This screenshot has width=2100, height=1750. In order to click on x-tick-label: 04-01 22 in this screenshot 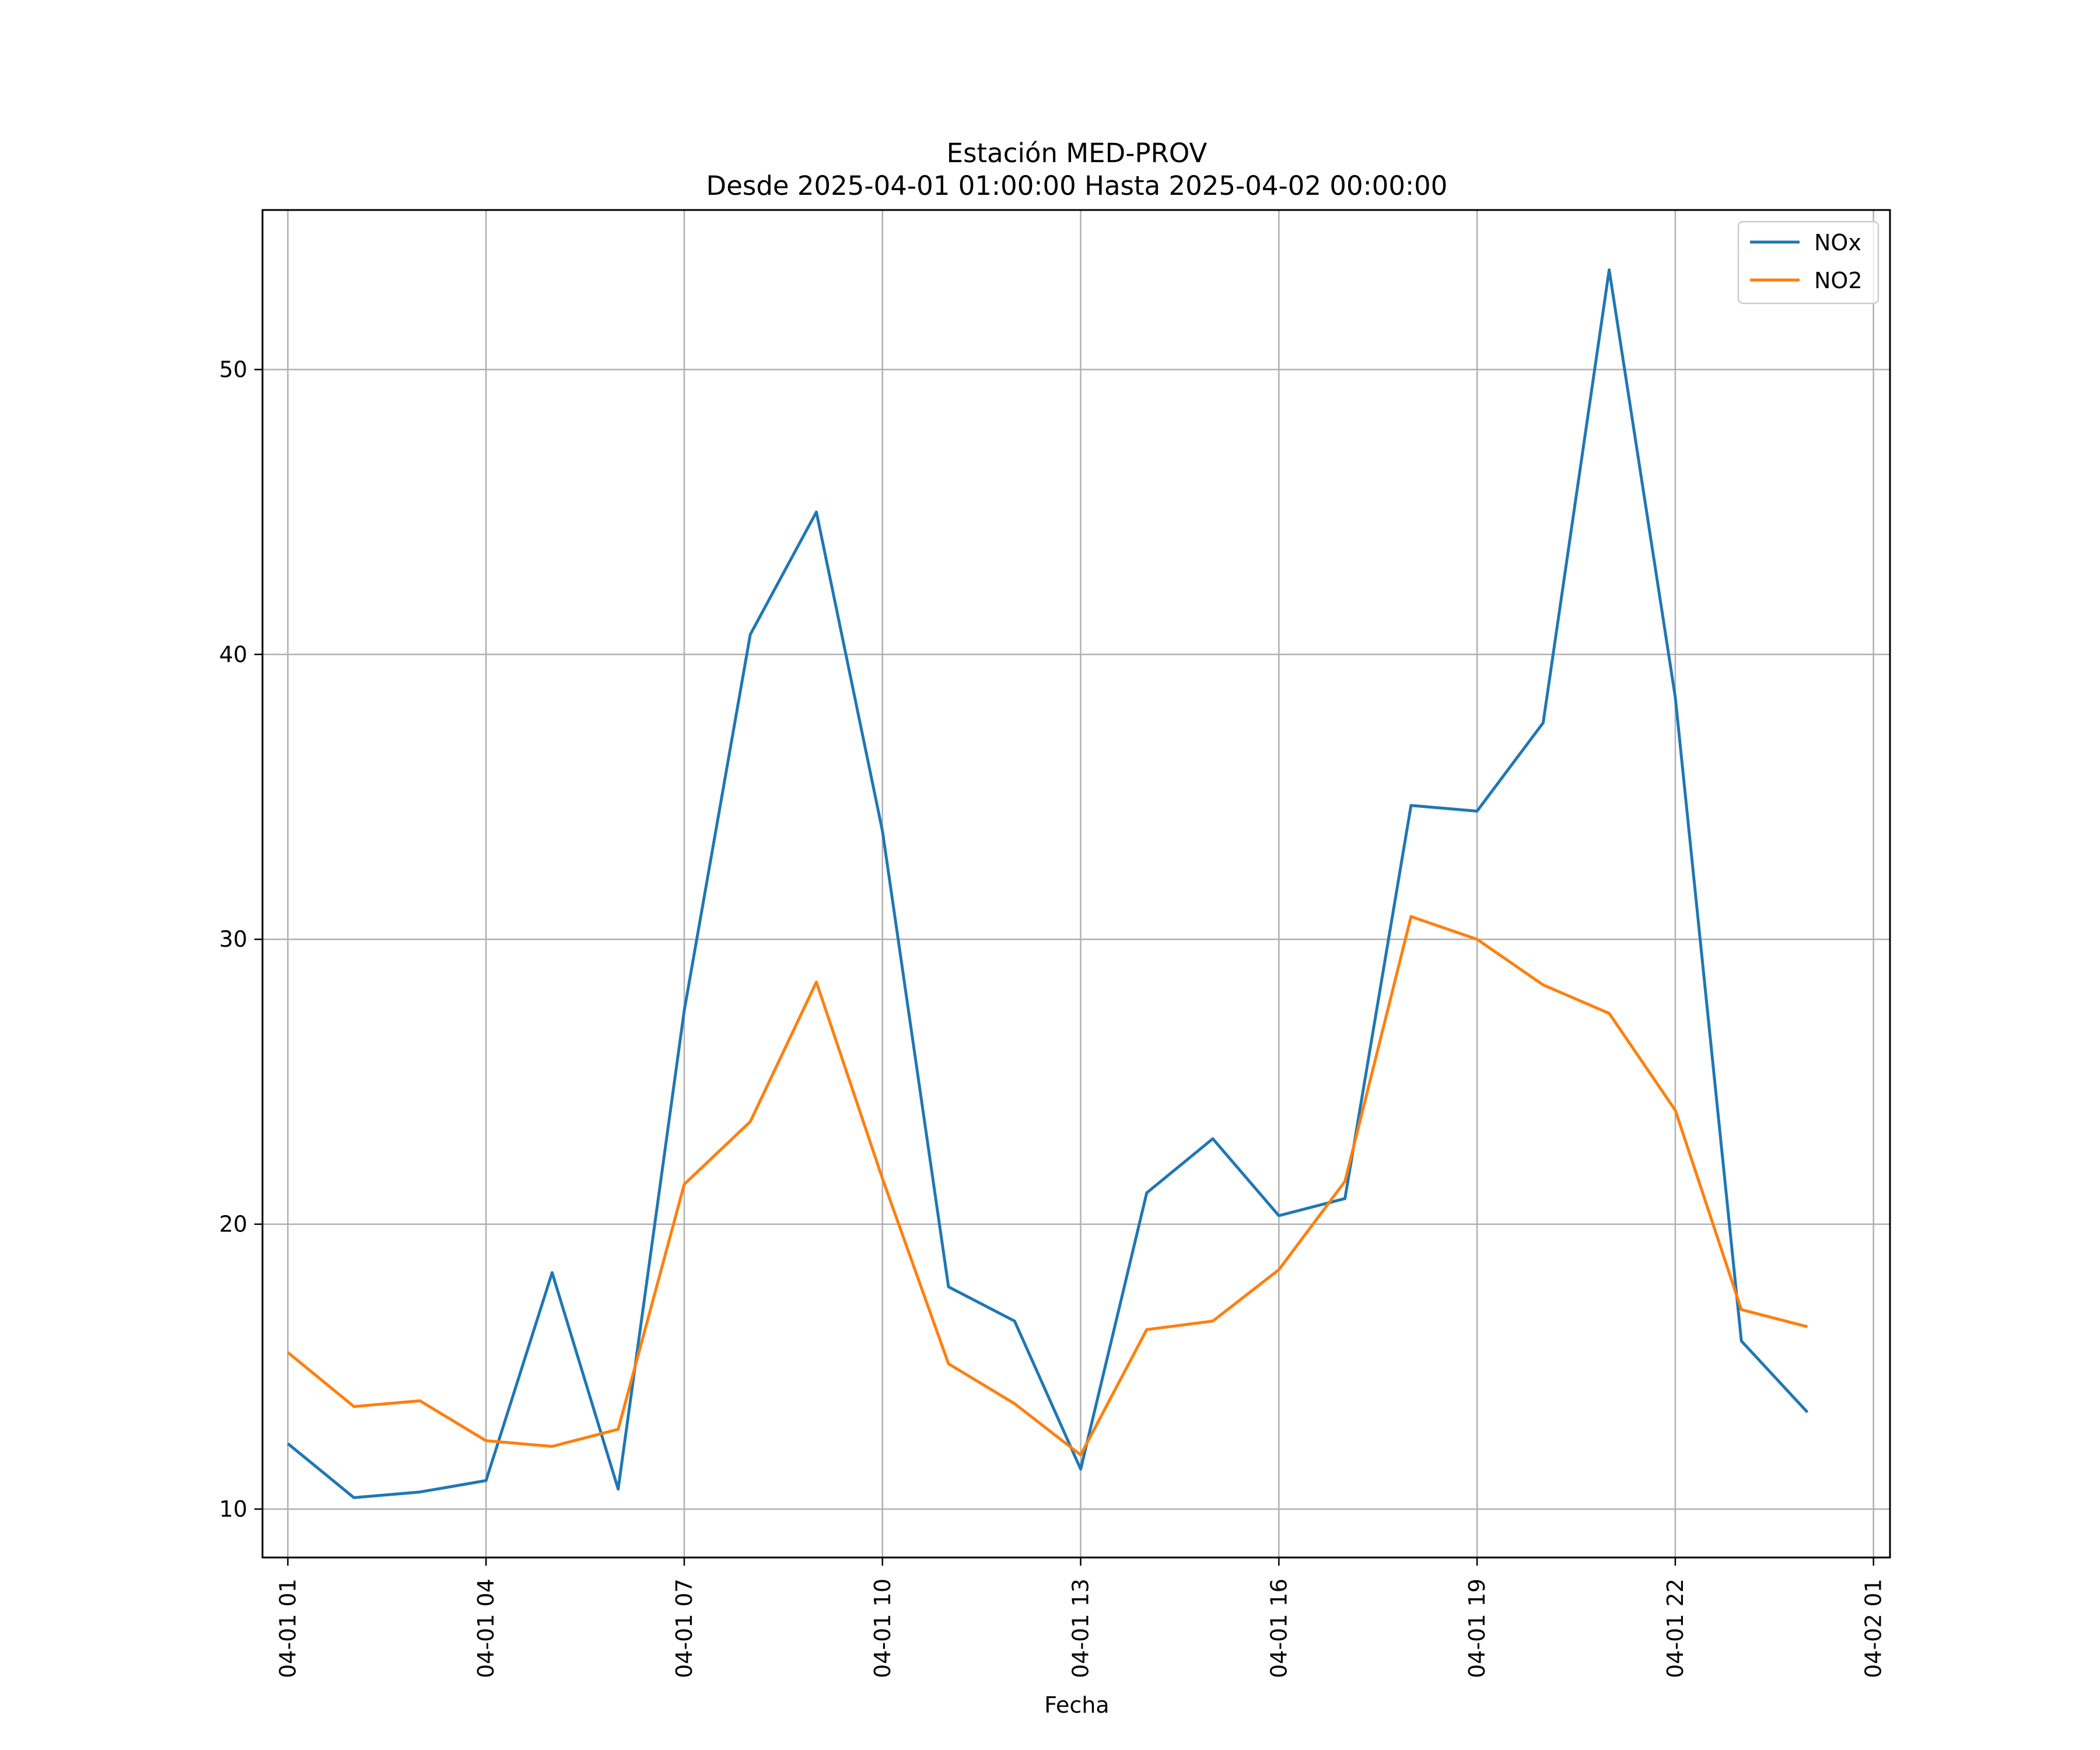, I will do `click(1675, 1628)`.